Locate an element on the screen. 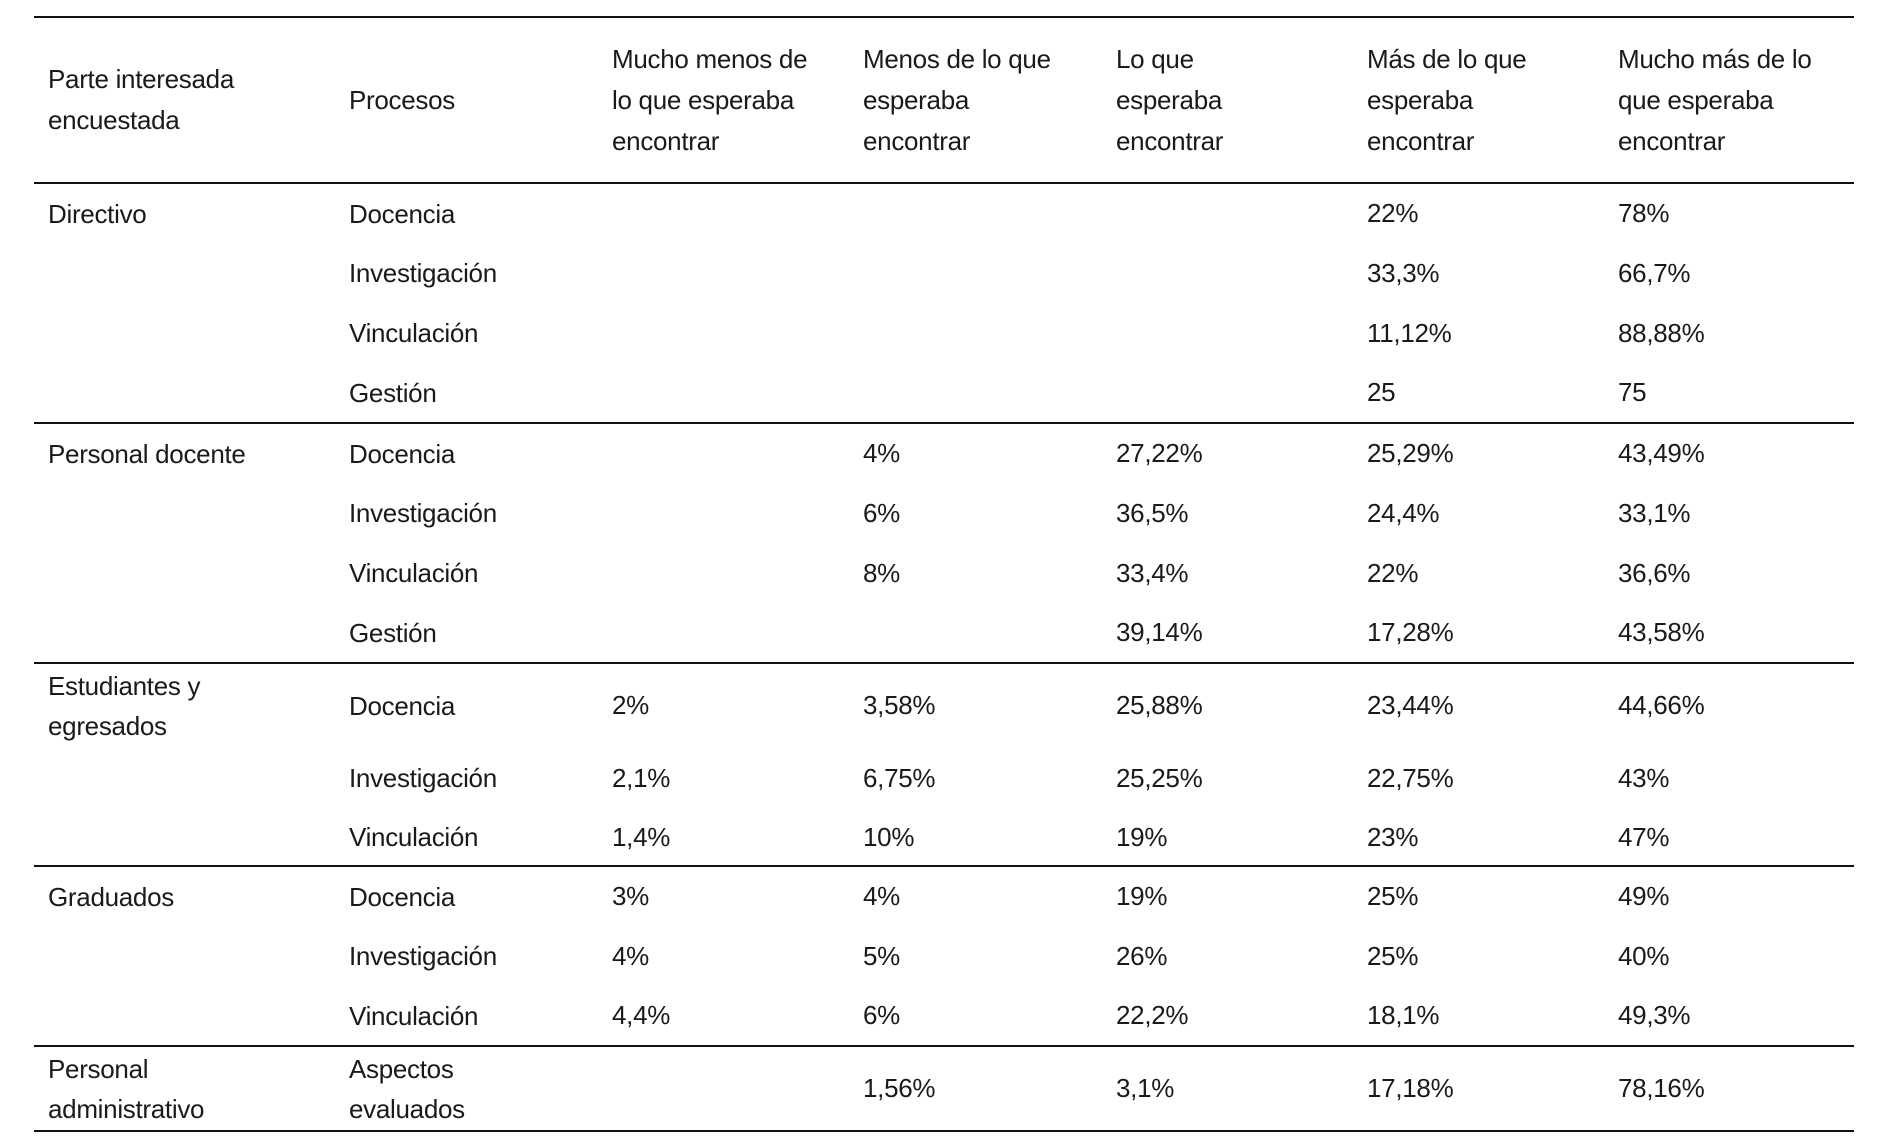 The width and height of the screenshot is (1884, 1141). value-cell: 78% is located at coordinates (1729, 212).